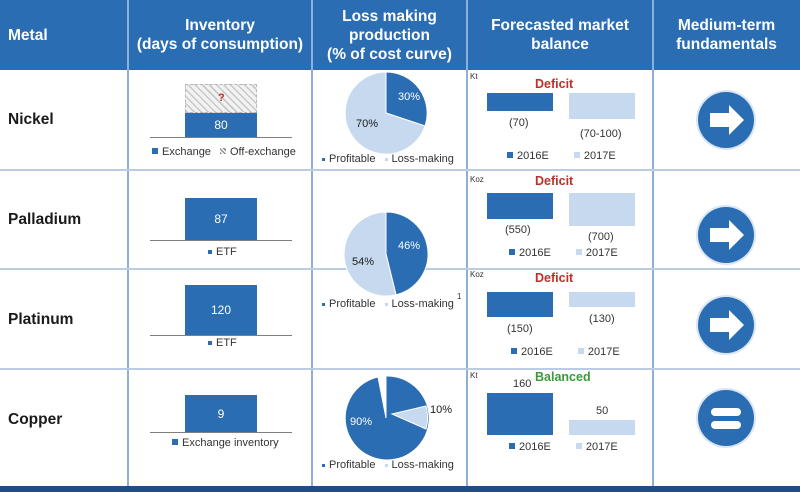 This screenshot has height=492, width=800. I want to click on header-metal: Metal, so click(28, 35).